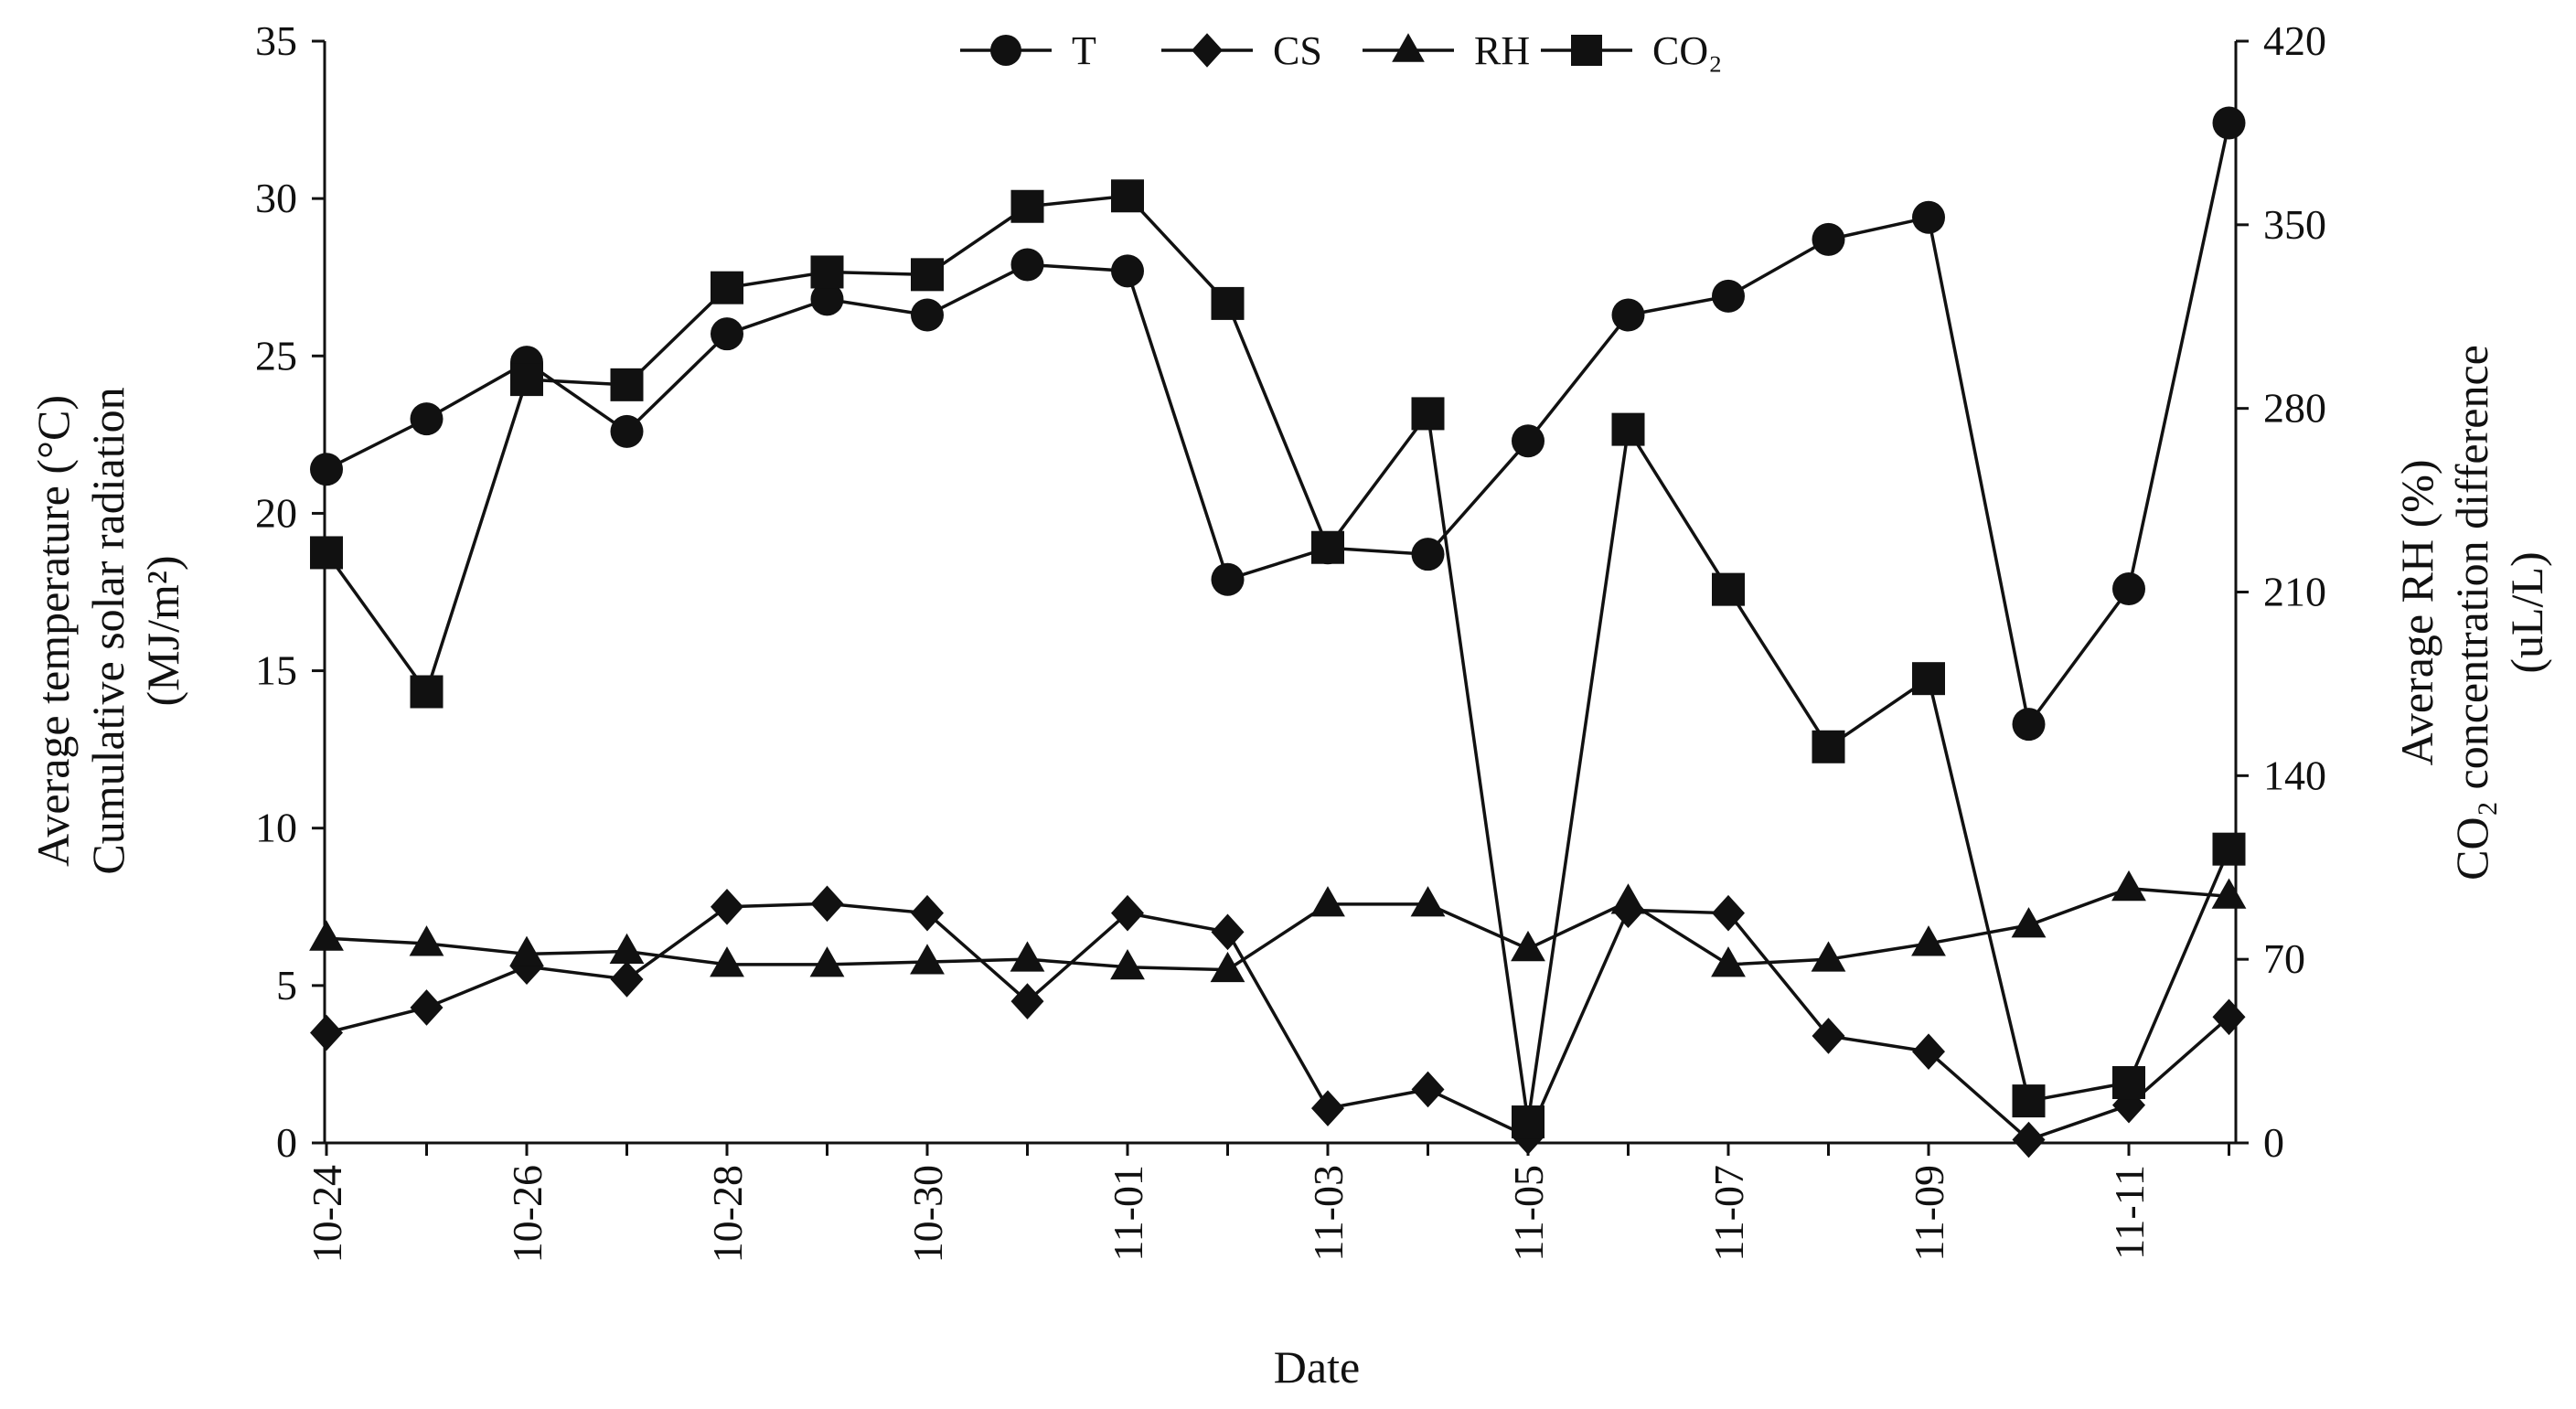 The width and height of the screenshot is (2576, 1409). What do you see at coordinates (2273, 1142) in the screenshot?
I see `right-y-tick-label: 0` at bounding box center [2273, 1142].